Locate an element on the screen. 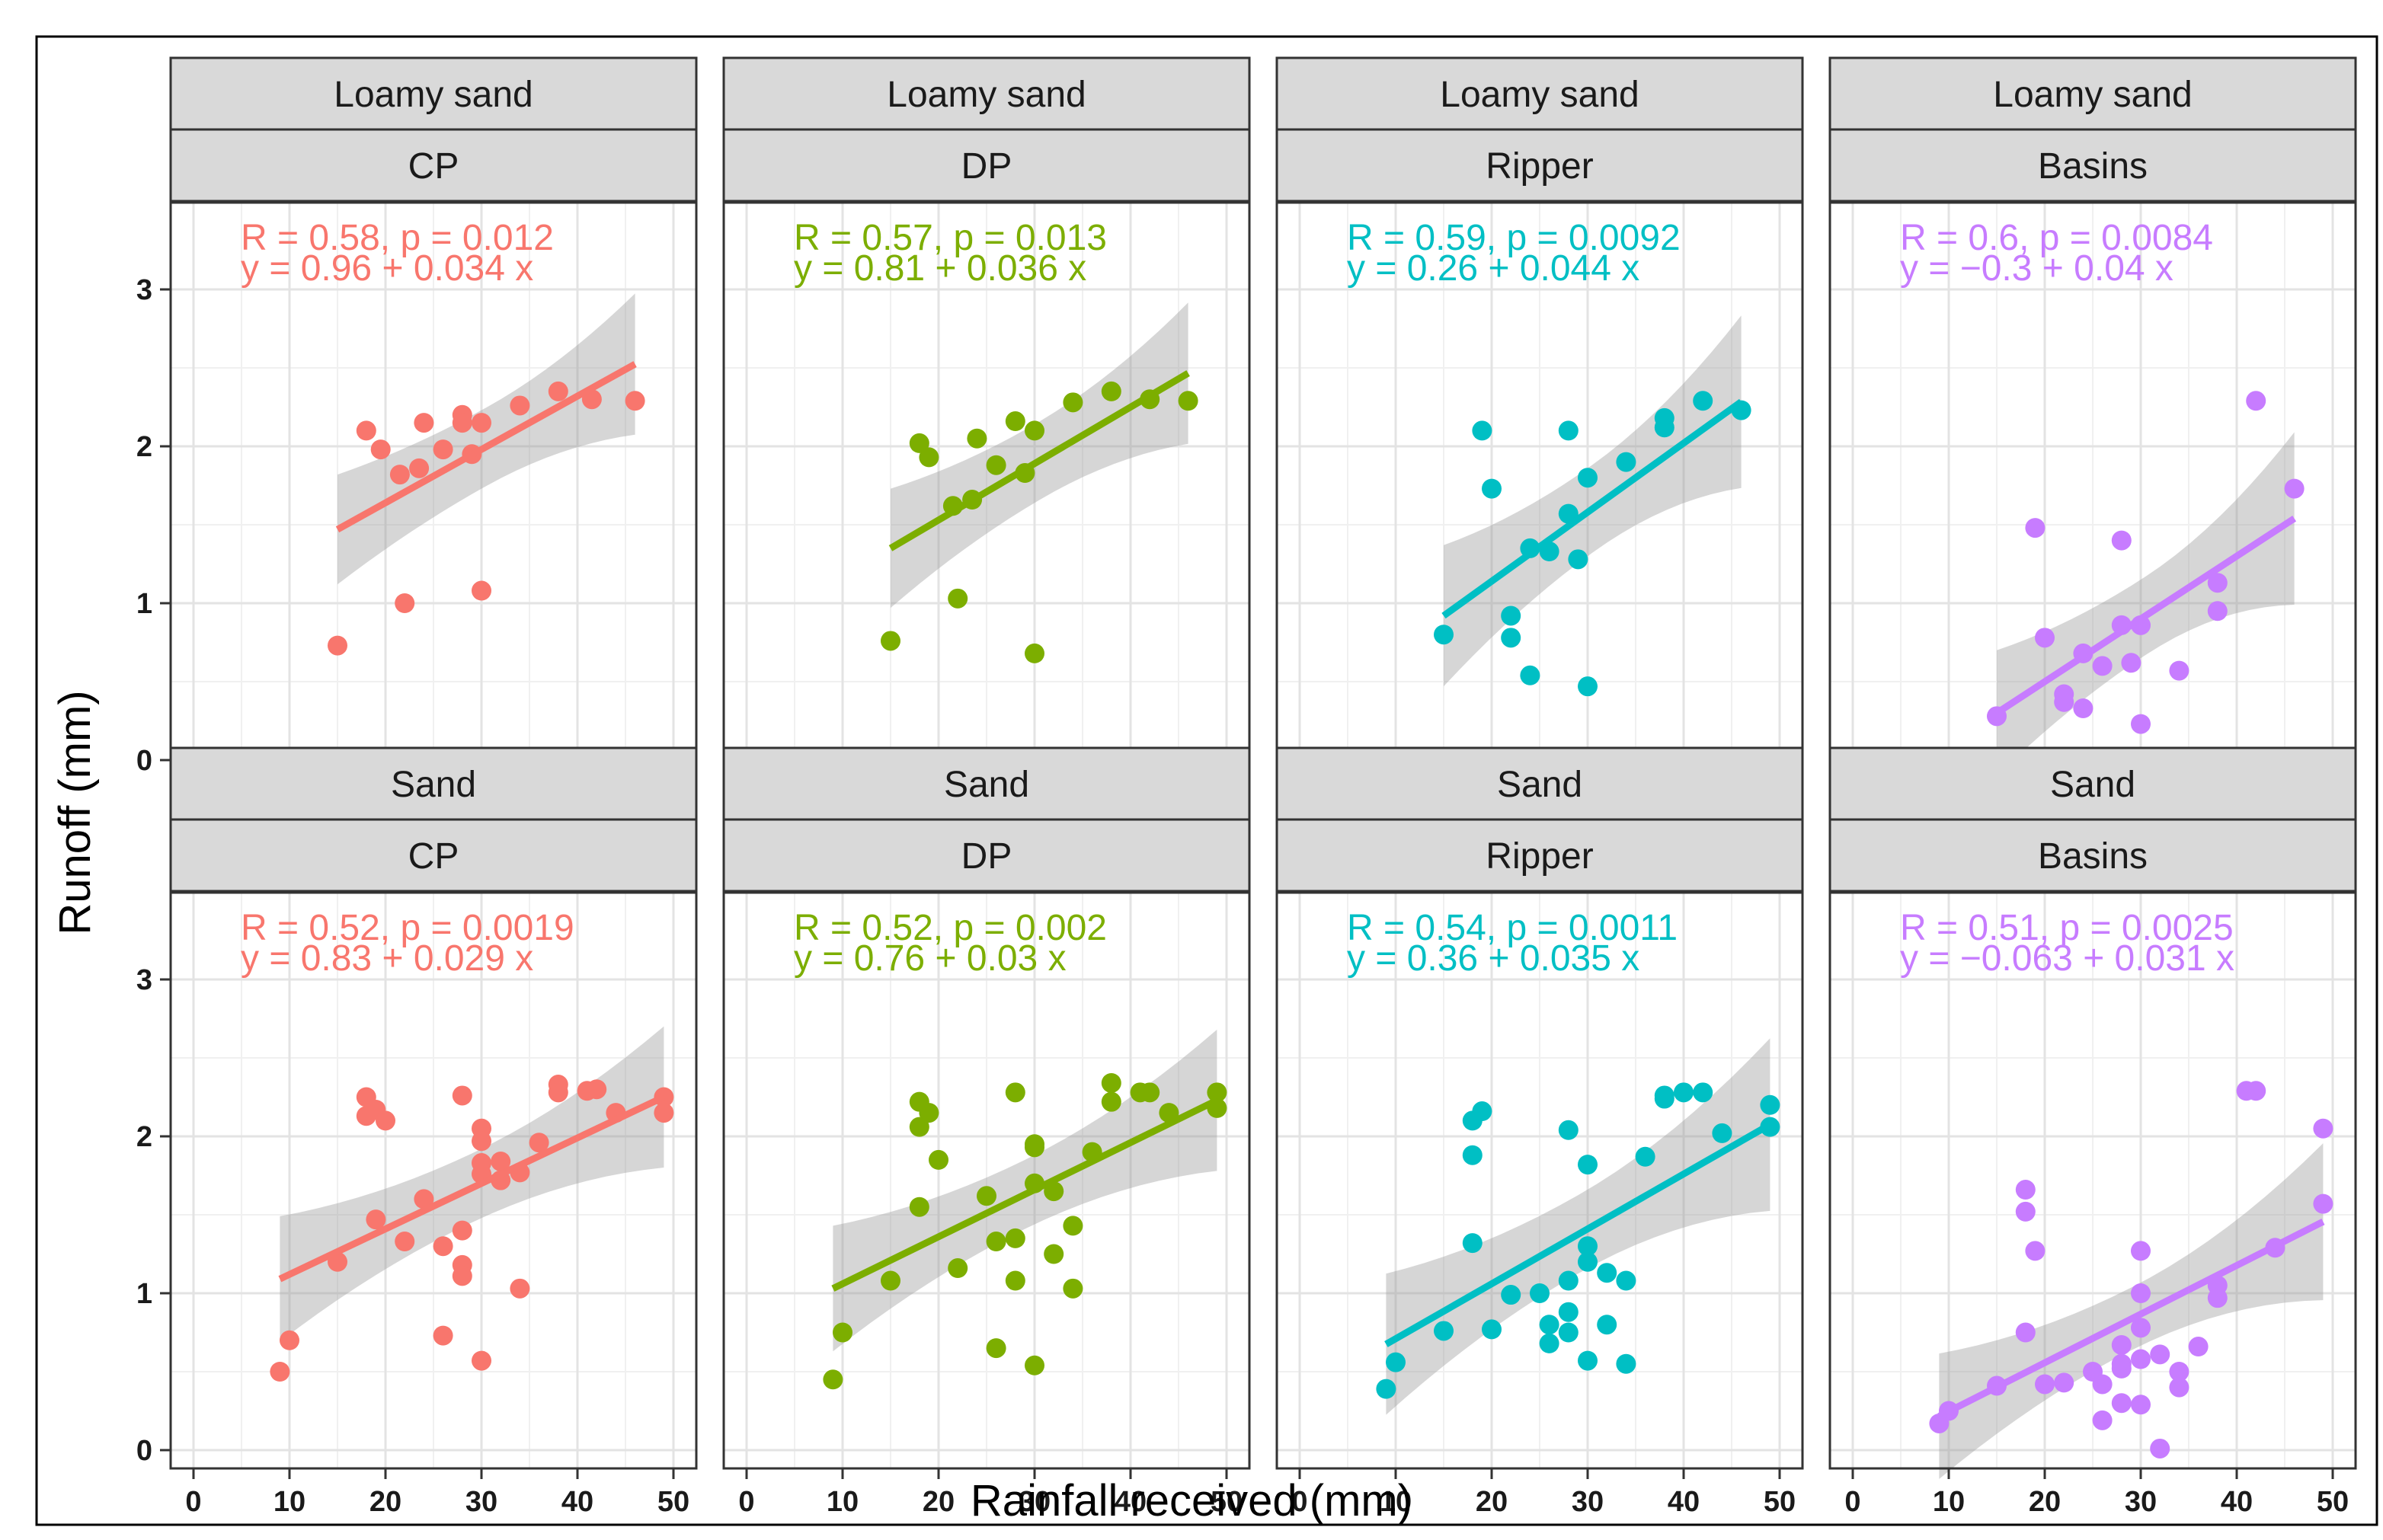  annotation-equation: y = 0.76 + 0.03 x is located at coordinates (930, 958).